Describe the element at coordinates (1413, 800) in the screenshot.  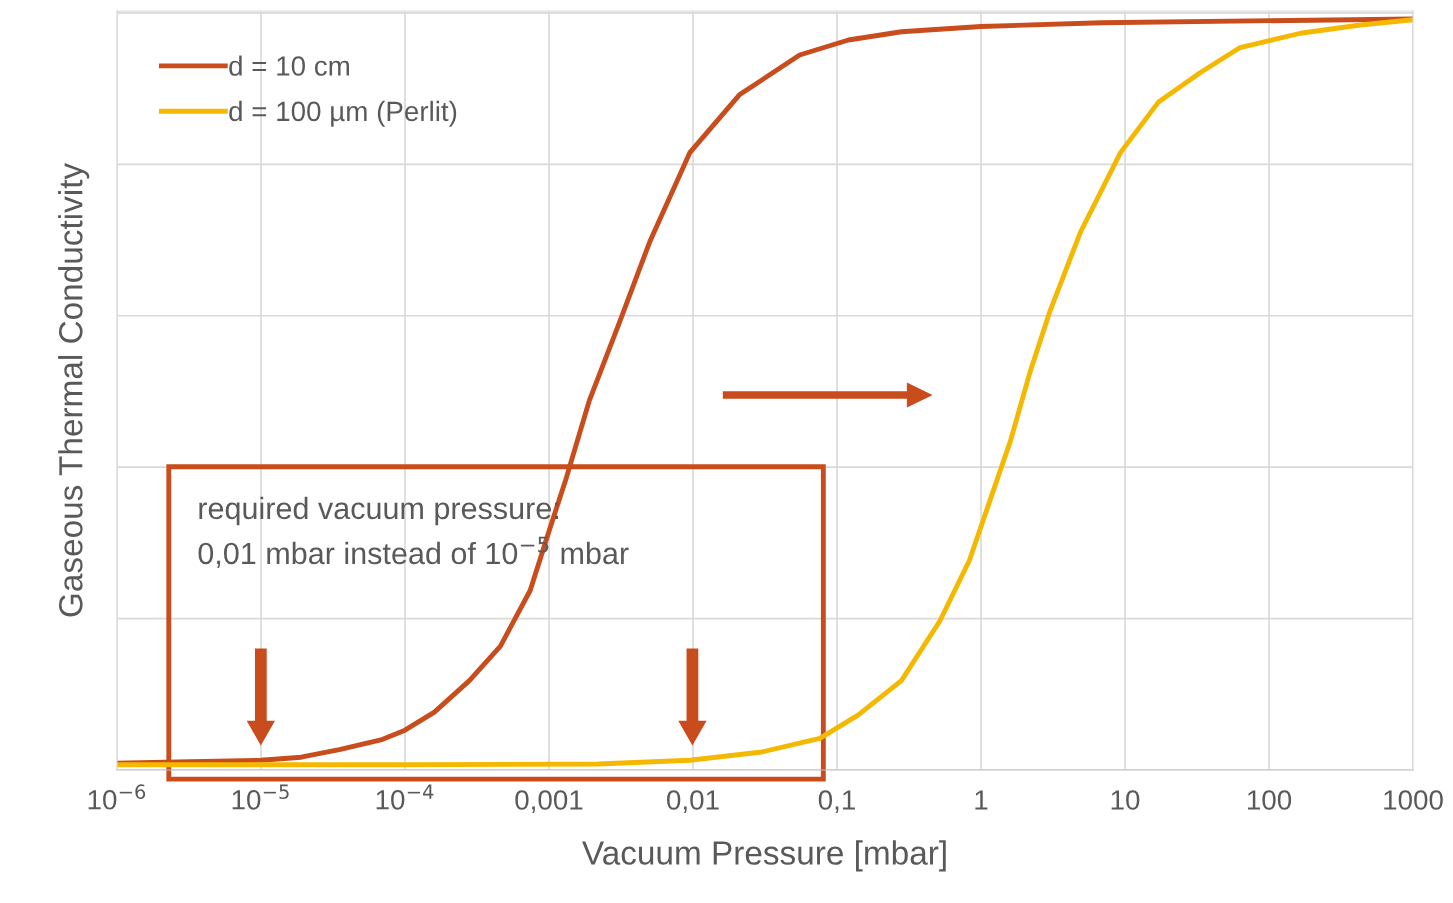
I see `x-tick-label: 1000` at that location.